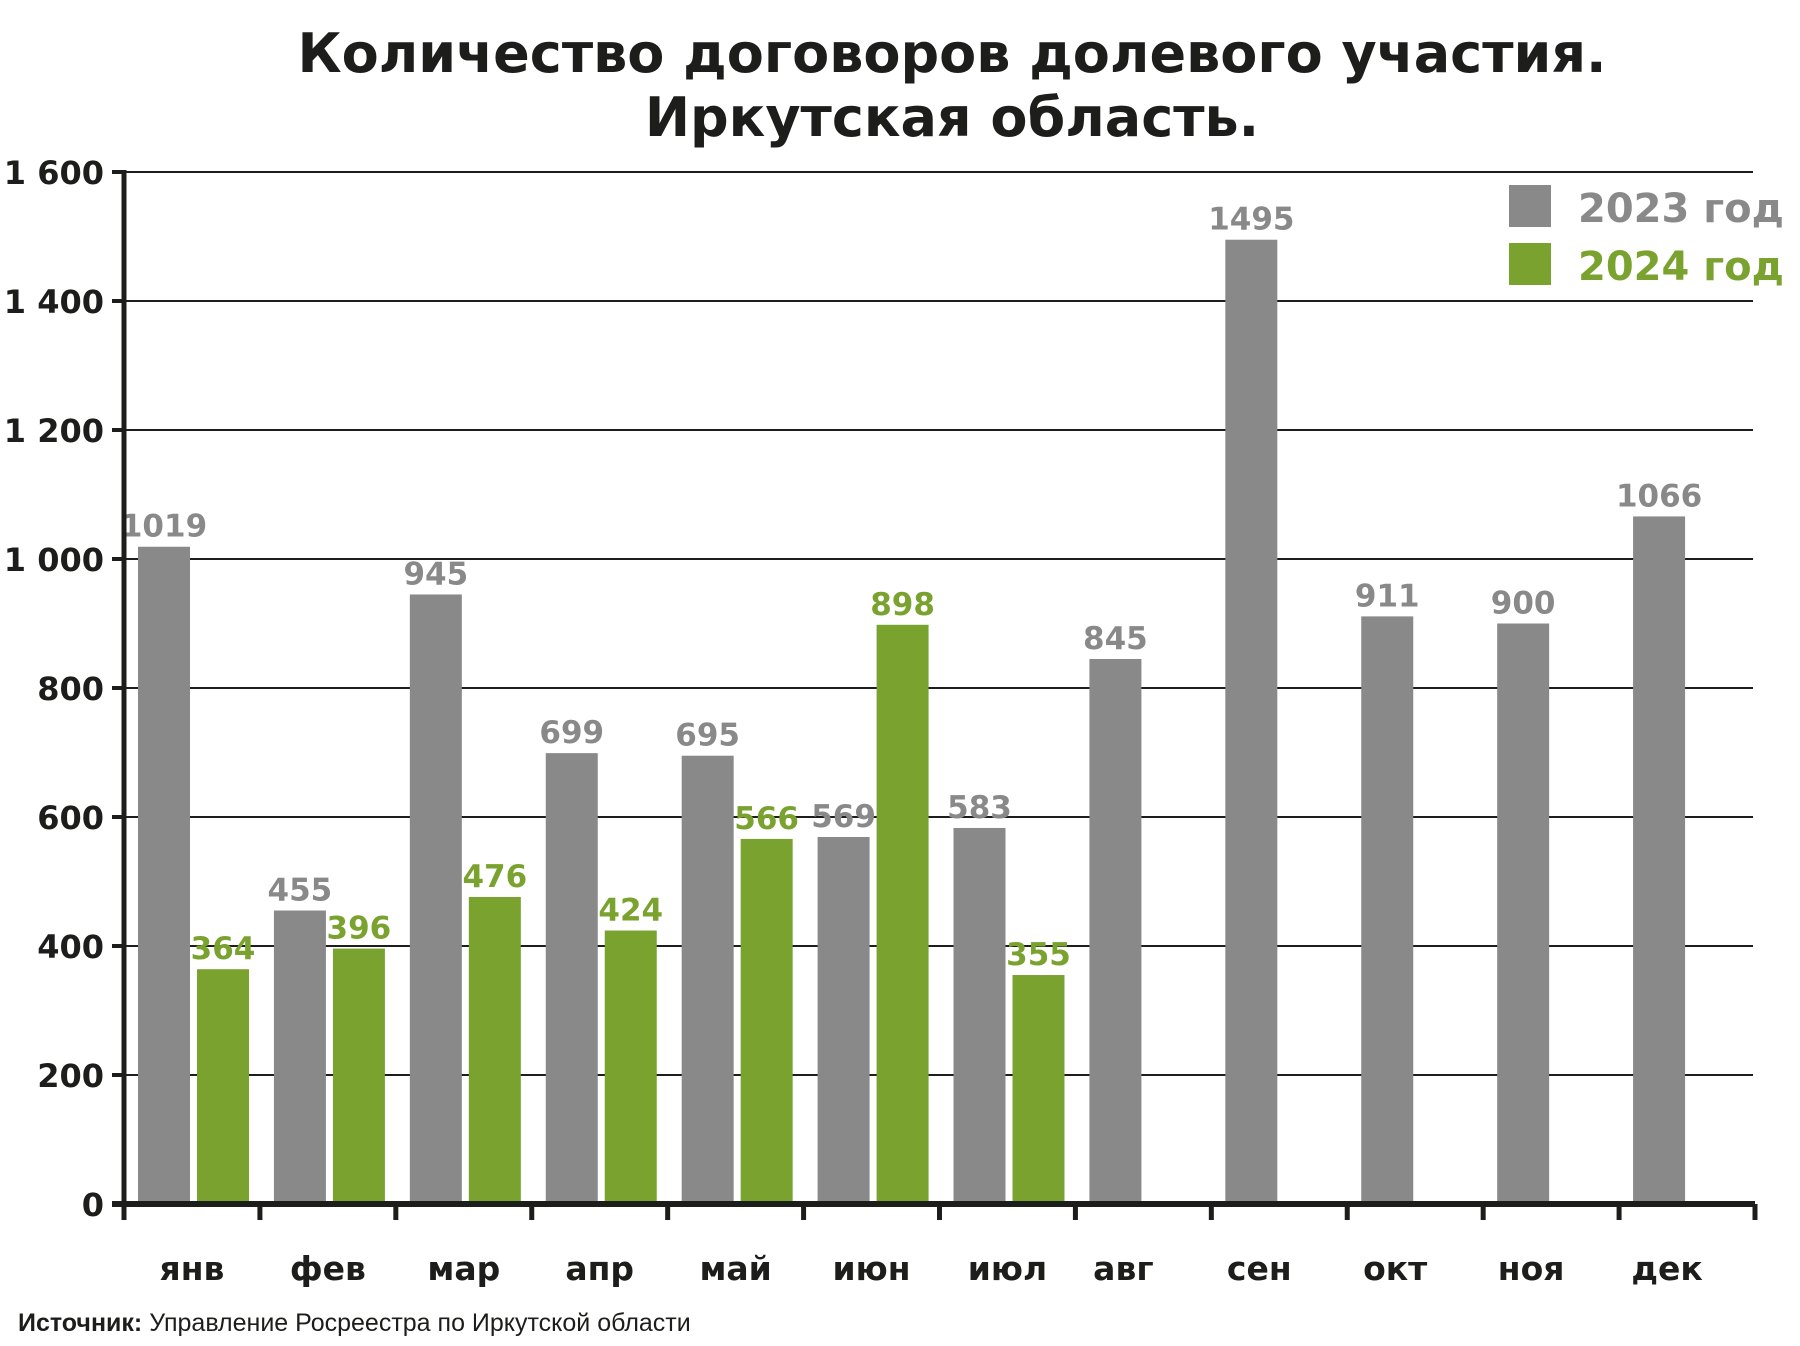 The height and width of the screenshot is (1346, 1800). Describe the element at coordinates (328, 1268) in the screenshot. I see `x-tick-label: фев` at that location.